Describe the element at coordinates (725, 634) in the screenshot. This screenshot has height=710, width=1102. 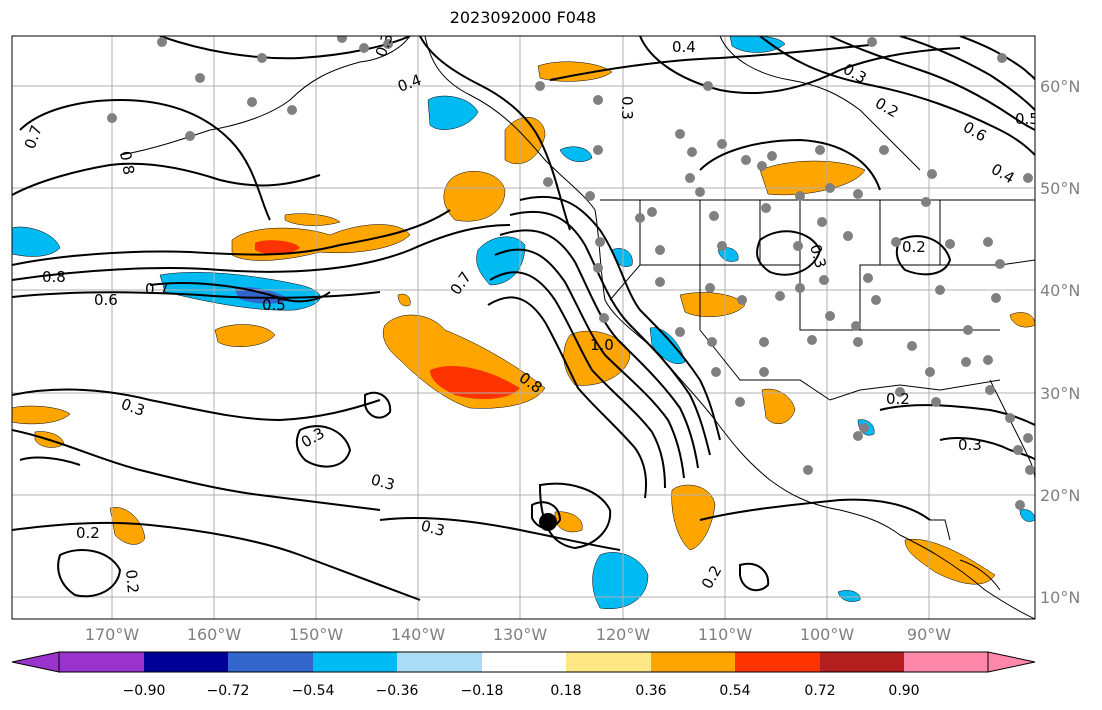
I see `lon-label: 110°W` at that location.